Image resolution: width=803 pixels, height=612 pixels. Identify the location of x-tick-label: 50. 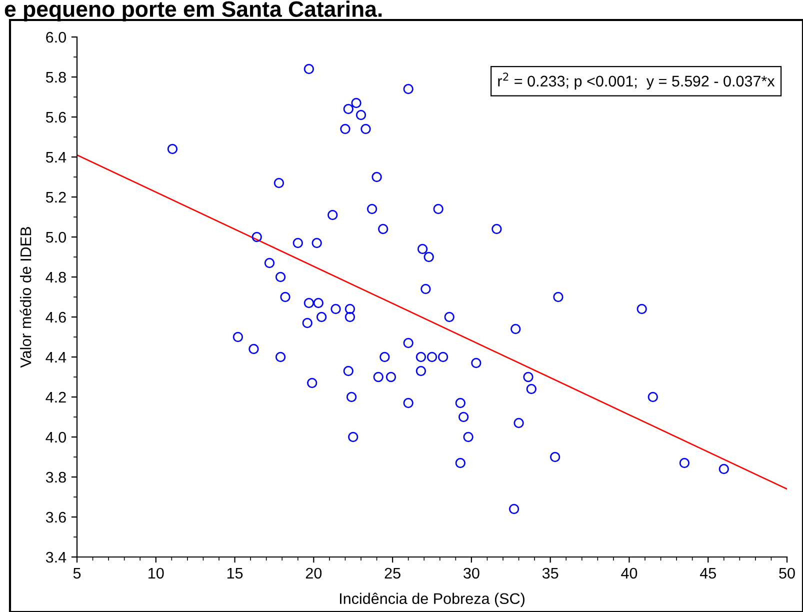
(787, 573).